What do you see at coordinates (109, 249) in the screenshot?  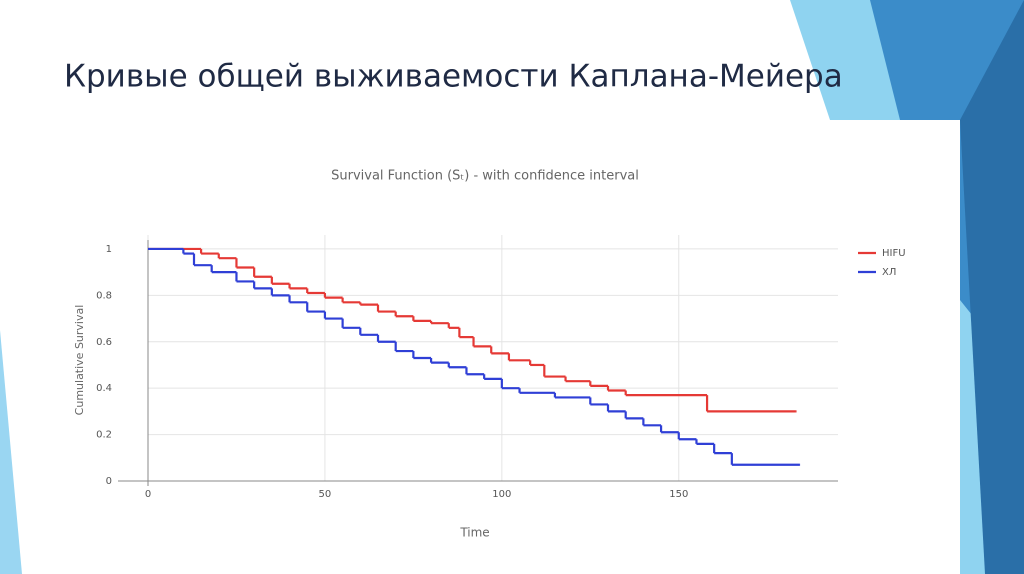 I see `y-tick-label: 1` at bounding box center [109, 249].